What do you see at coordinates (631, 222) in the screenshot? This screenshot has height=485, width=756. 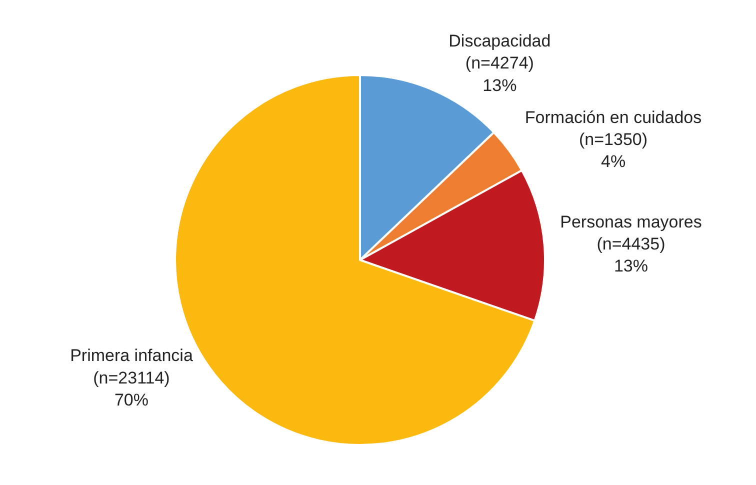 I see `slice-label: Personas mayores` at bounding box center [631, 222].